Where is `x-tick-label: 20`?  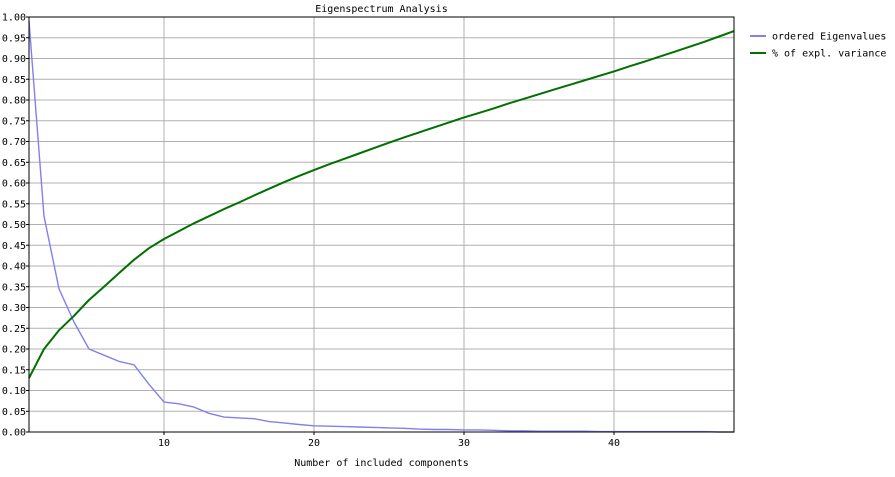
x-tick-label: 20 is located at coordinates (314, 443).